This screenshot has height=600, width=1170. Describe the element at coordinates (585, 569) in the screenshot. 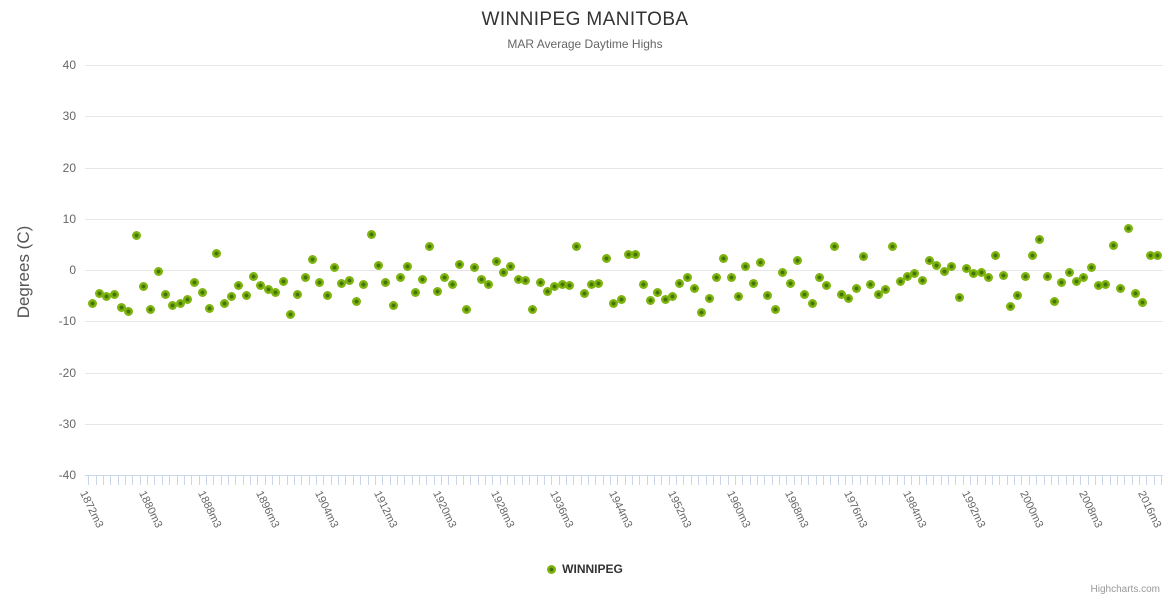

I see `legend-item-winnipeg: WINNIPEG` at that location.